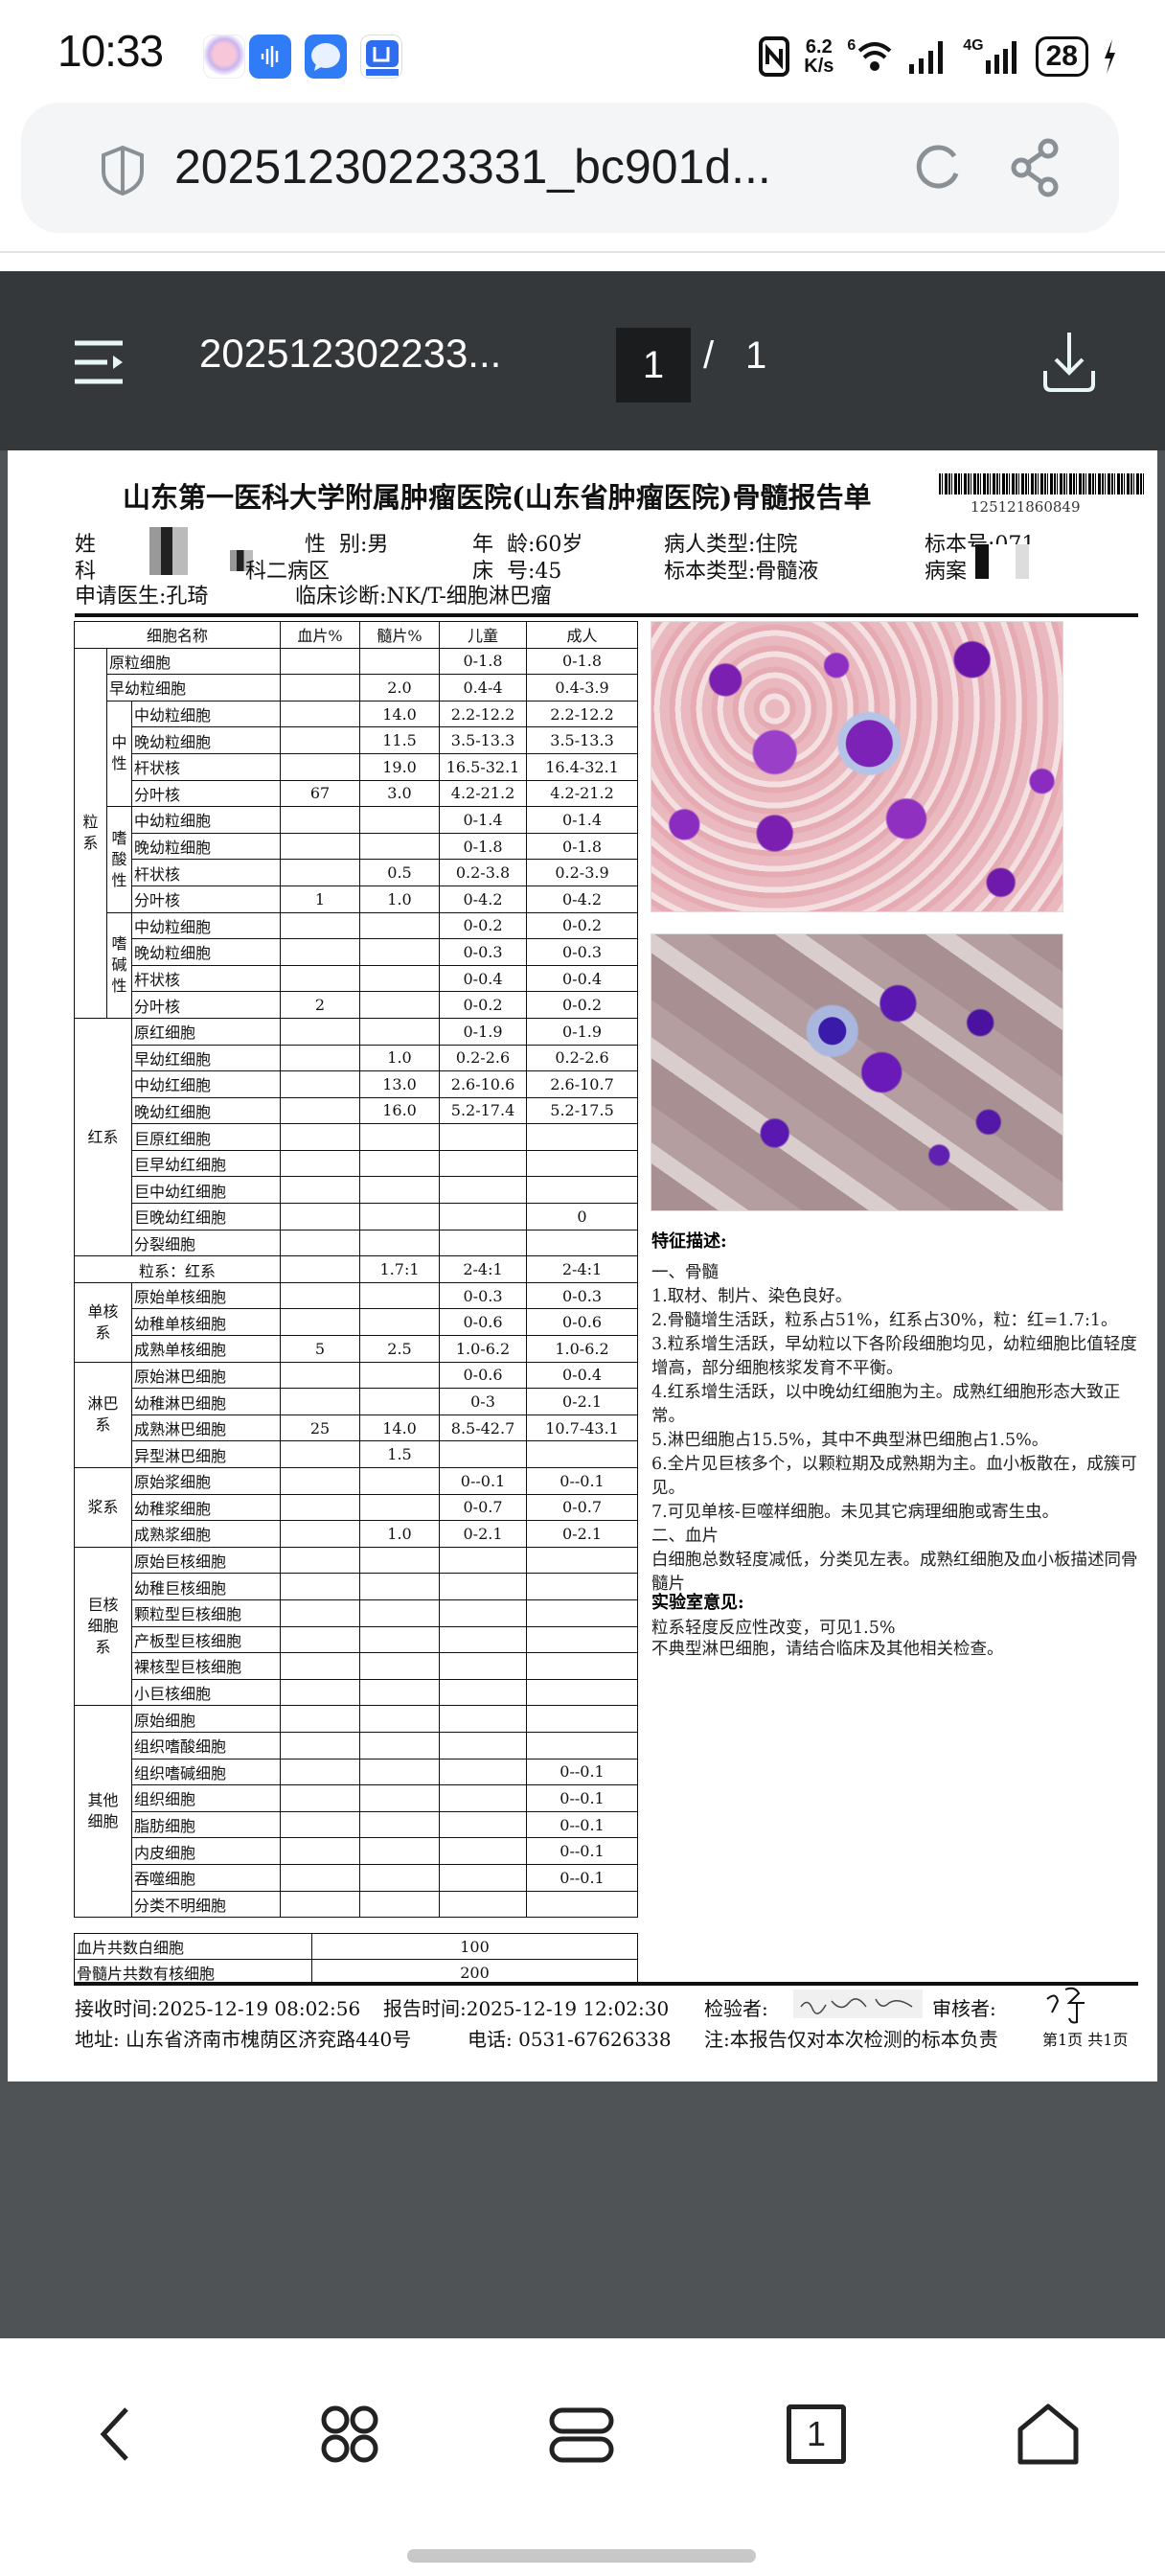  I want to click on table-row: 组织嗜酸细胞, so click(357, 1745).